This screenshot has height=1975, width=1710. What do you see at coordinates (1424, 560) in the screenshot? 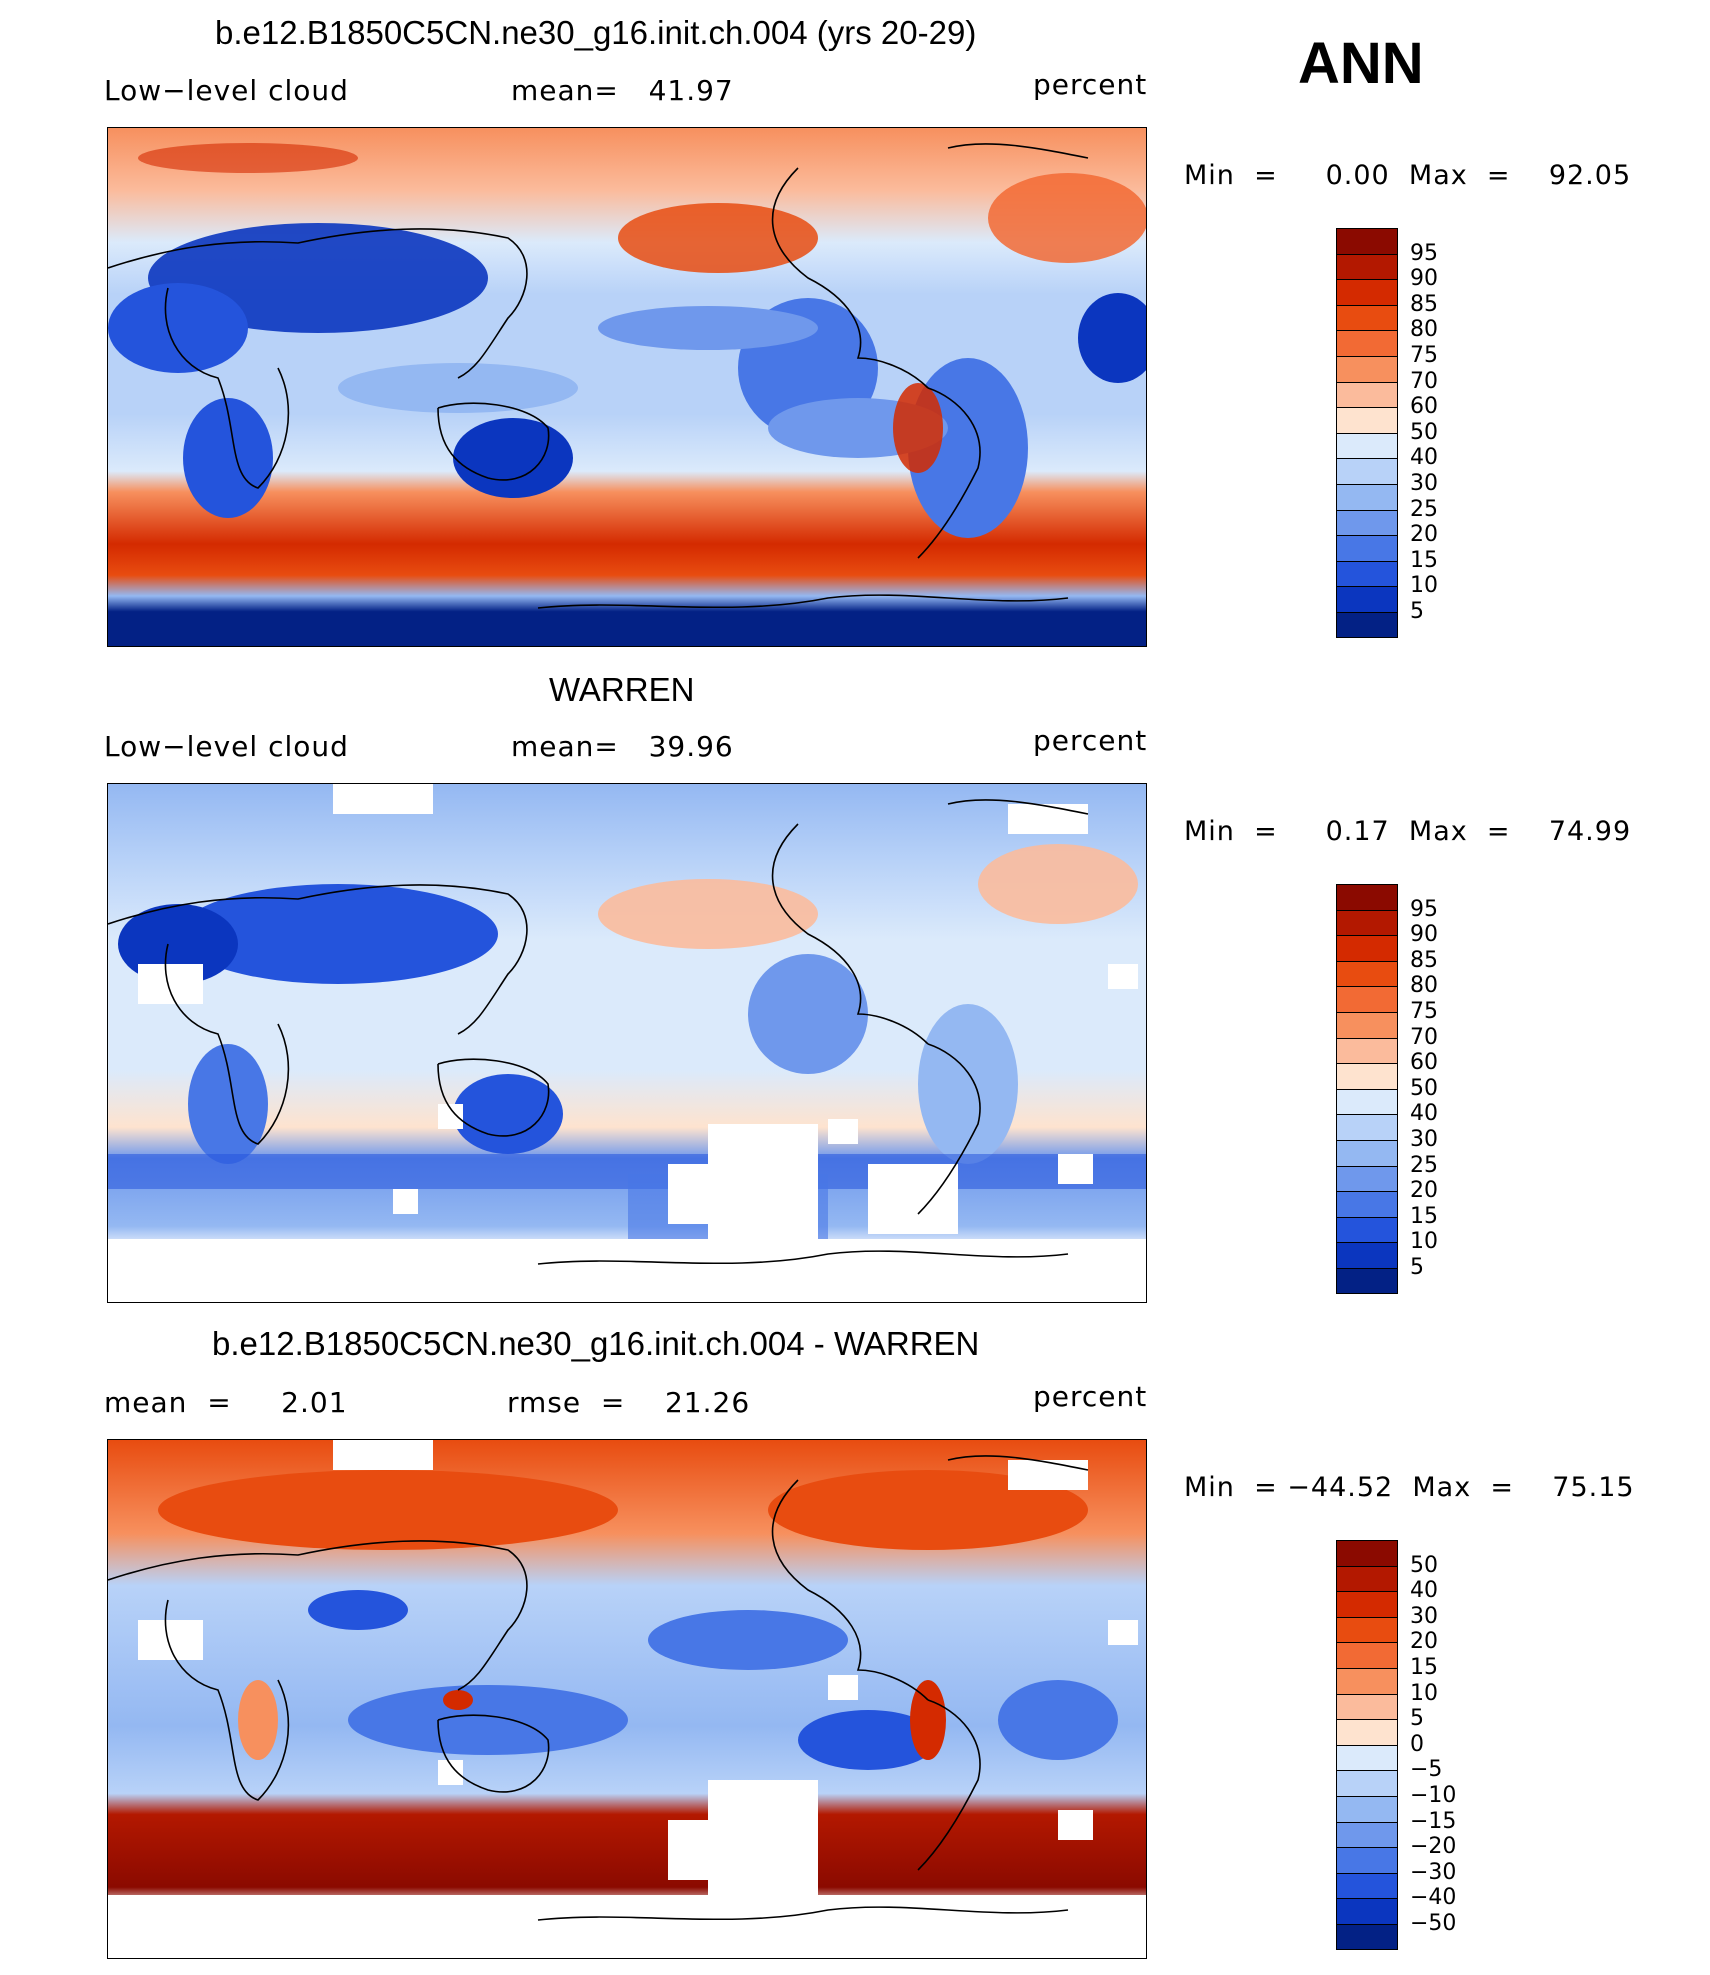
I see `colorbar-tick-label: 15` at bounding box center [1424, 560].